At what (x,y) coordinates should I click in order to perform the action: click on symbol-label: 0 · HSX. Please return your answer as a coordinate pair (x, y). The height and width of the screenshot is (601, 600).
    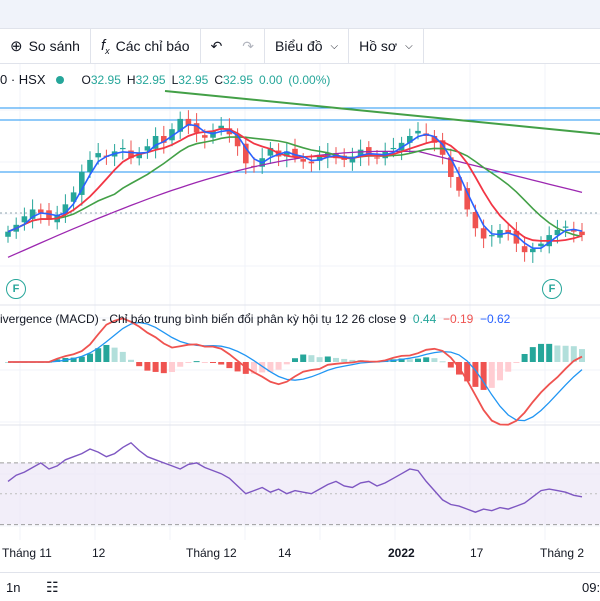
    Looking at the image, I should click on (23, 79).